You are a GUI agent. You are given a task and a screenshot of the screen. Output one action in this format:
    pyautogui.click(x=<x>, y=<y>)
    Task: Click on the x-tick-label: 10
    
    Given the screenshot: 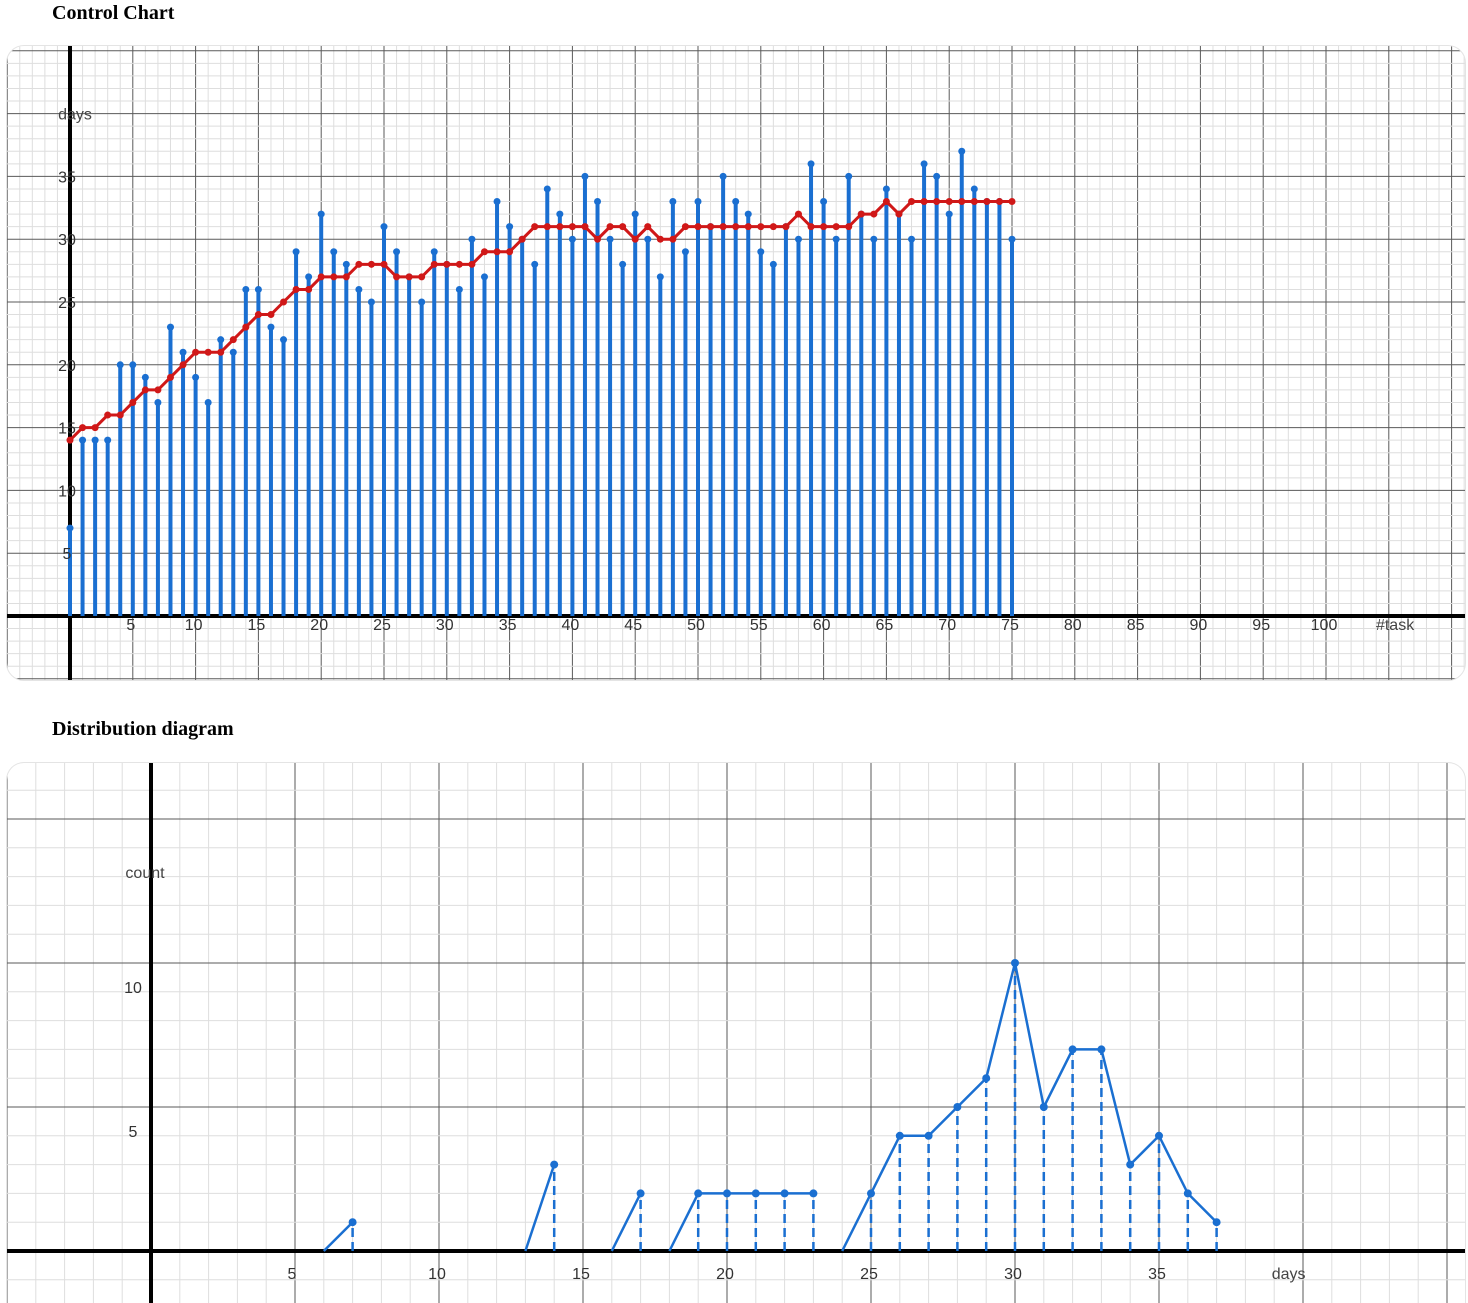 What is the action you would take?
    pyautogui.click(x=437, y=1274)
    